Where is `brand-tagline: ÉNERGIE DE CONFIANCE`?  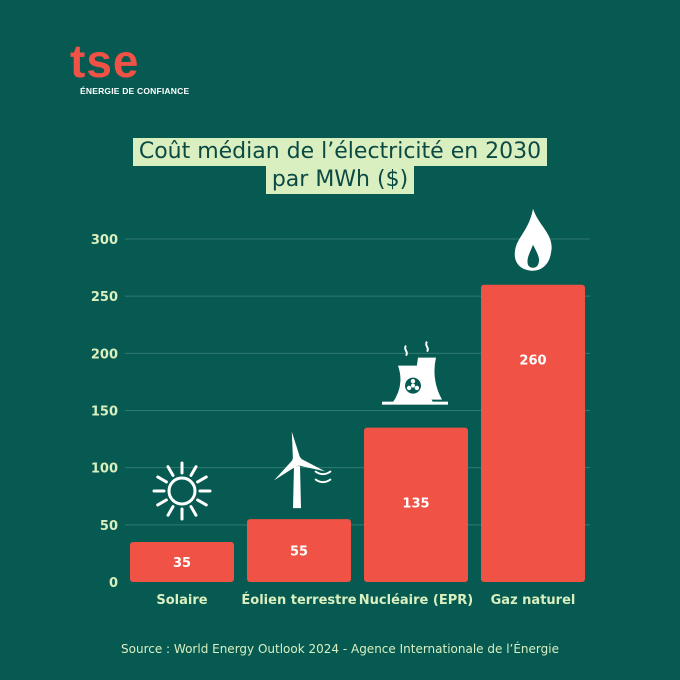
brand-tagline: ÉNERGIE DE CONFIANCE is located at coordinates (135, 91).